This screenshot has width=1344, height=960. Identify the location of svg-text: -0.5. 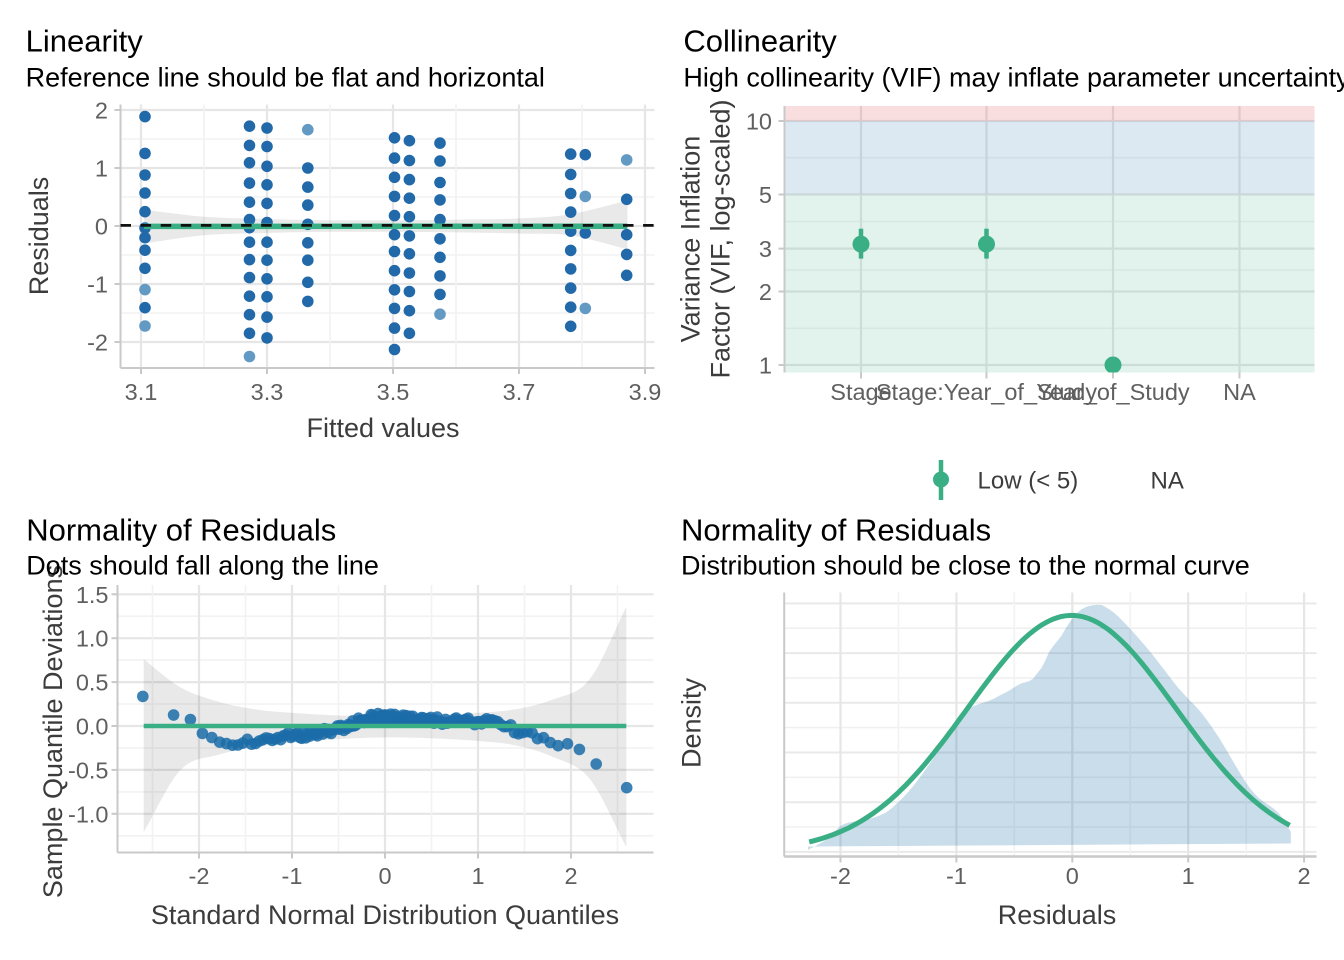
(88, 770).